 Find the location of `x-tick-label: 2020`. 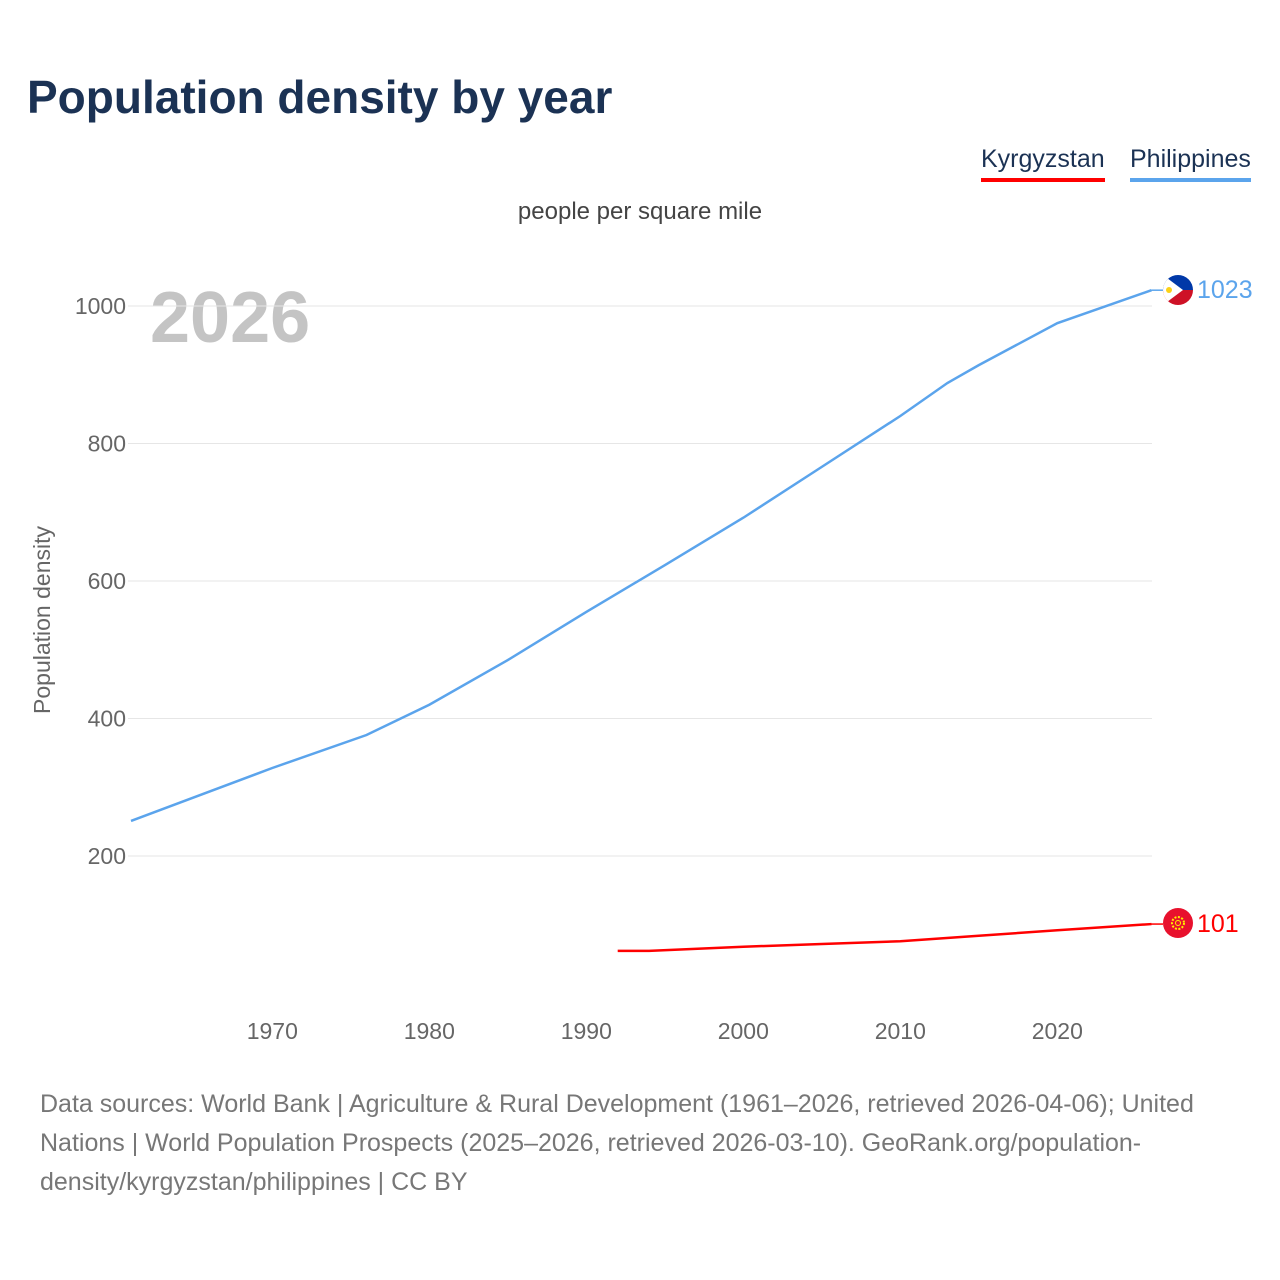

x-tick-label: 2020 is located at coordinates (1057, 1031).